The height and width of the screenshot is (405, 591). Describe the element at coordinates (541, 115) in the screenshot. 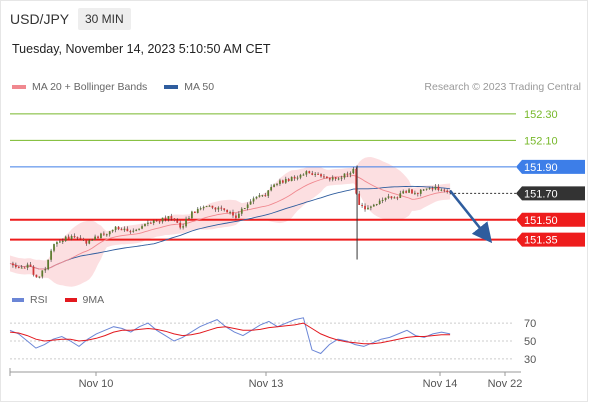

I see `level-label-152.30: 152.30` at that location.